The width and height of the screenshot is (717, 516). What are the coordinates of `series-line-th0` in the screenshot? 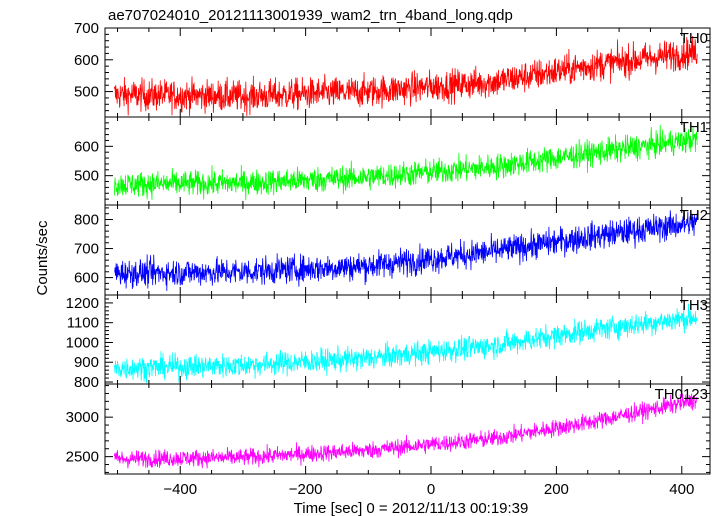 It's located at (406, 76).